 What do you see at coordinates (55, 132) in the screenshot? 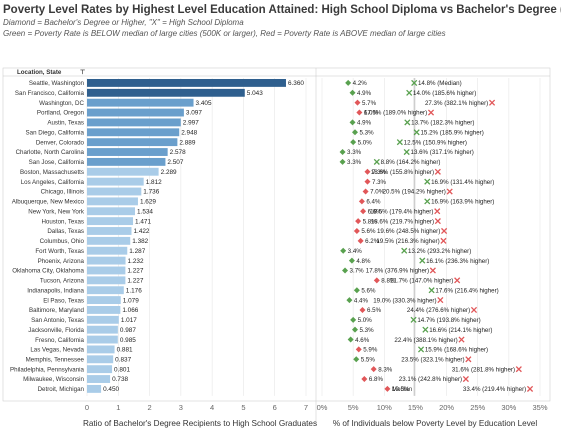
I see `city-label: San Diego, California` at bounding box center [55, 132].